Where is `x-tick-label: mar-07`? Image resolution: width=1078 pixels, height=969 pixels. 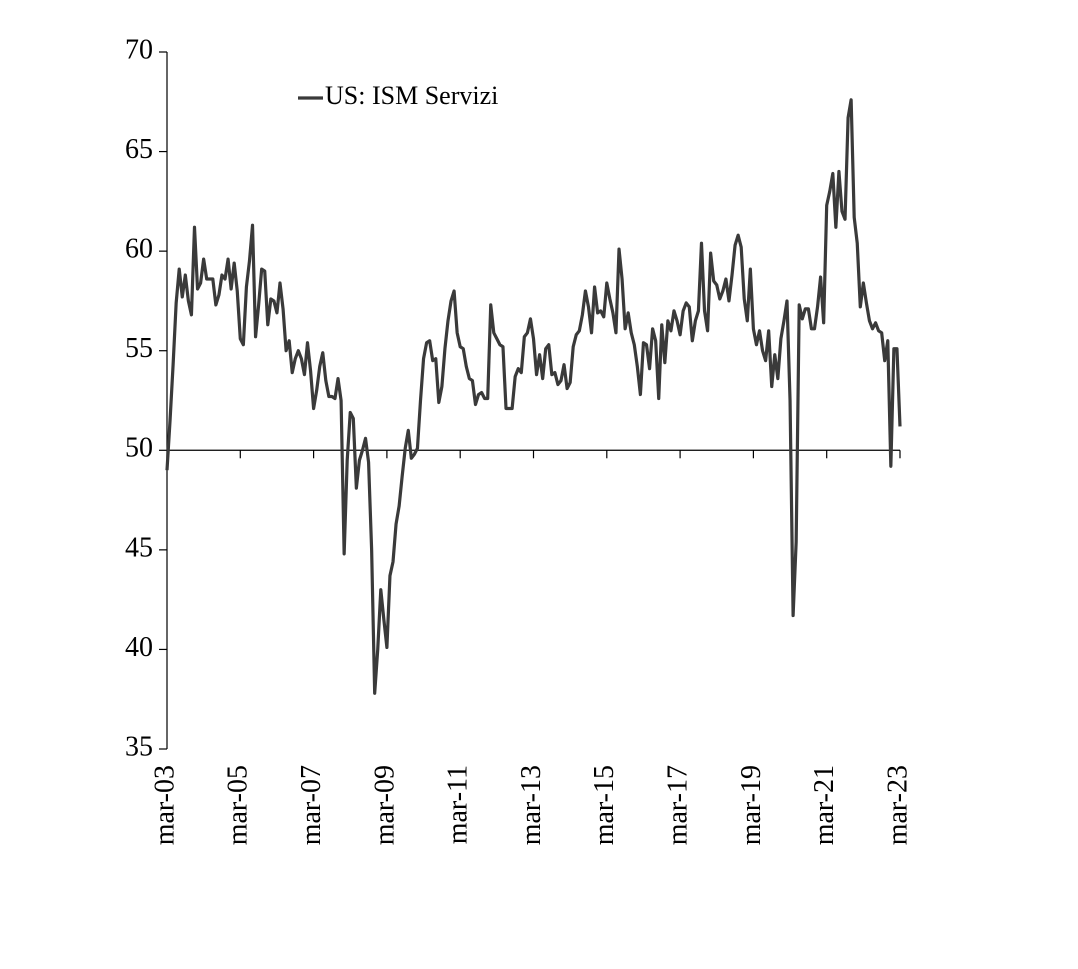 x-tick-label: mar-07 is located at coordinates (311, 805).